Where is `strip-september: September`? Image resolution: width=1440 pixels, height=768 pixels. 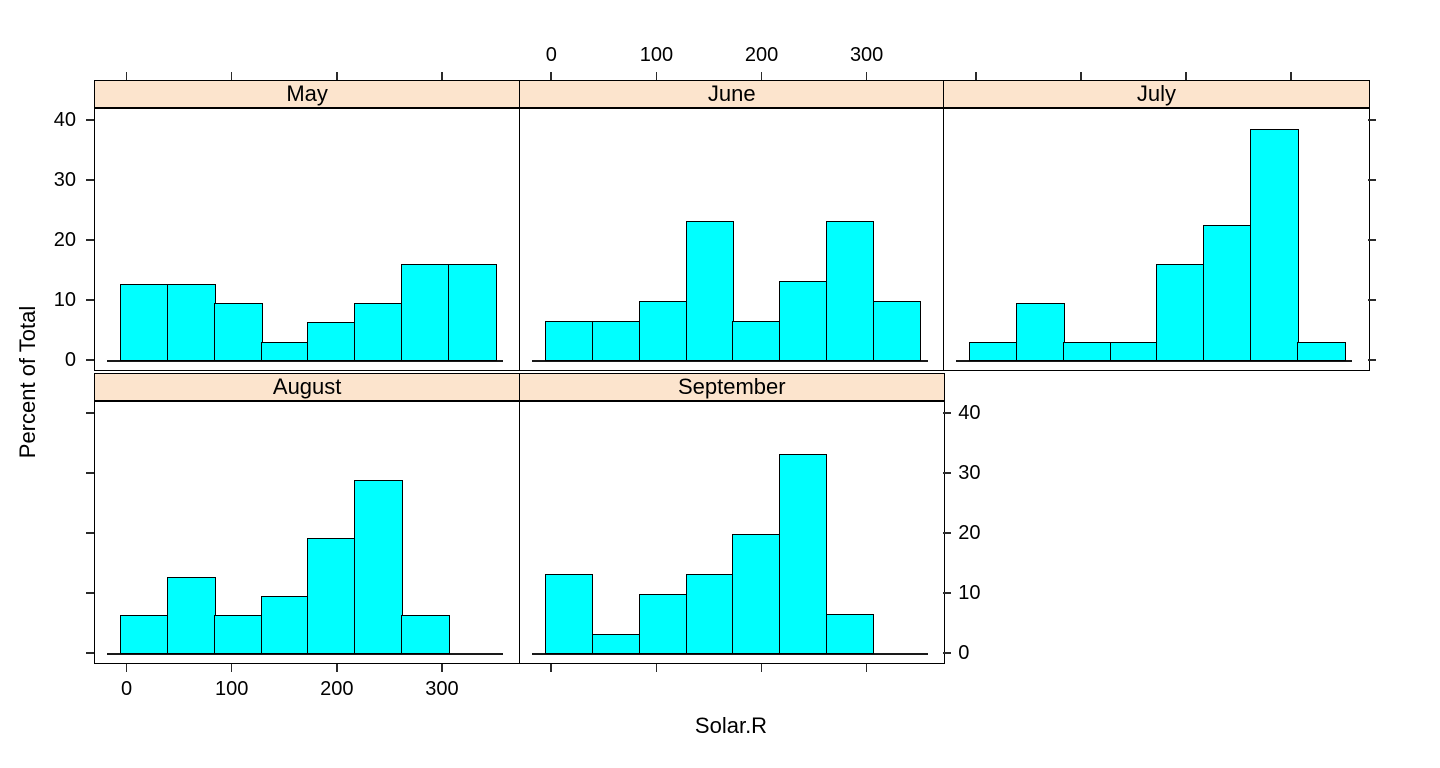 strip-september: September is located at coordinates (731, 387).